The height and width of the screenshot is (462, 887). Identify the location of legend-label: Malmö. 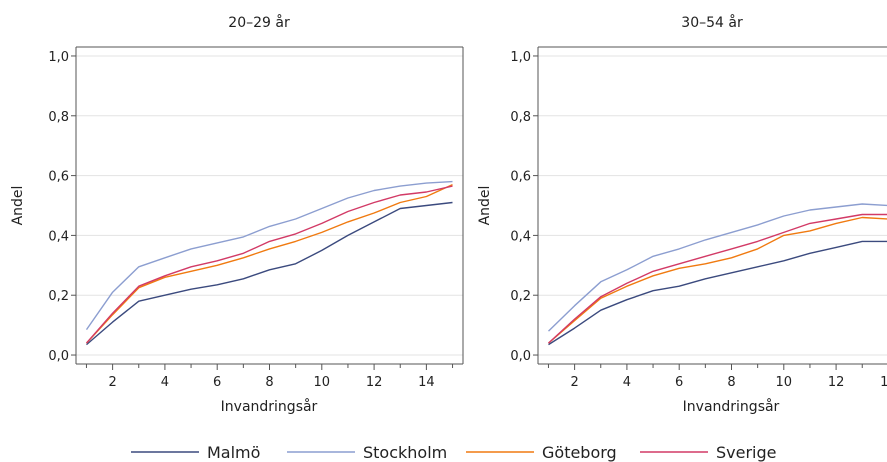
(233, 452).